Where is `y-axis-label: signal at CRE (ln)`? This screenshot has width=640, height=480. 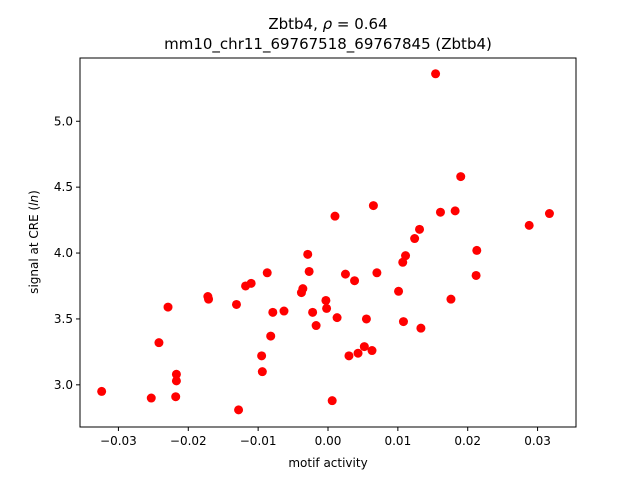
y-axis-label: signal at CRE (ln) is located at coordinates (34, 242).